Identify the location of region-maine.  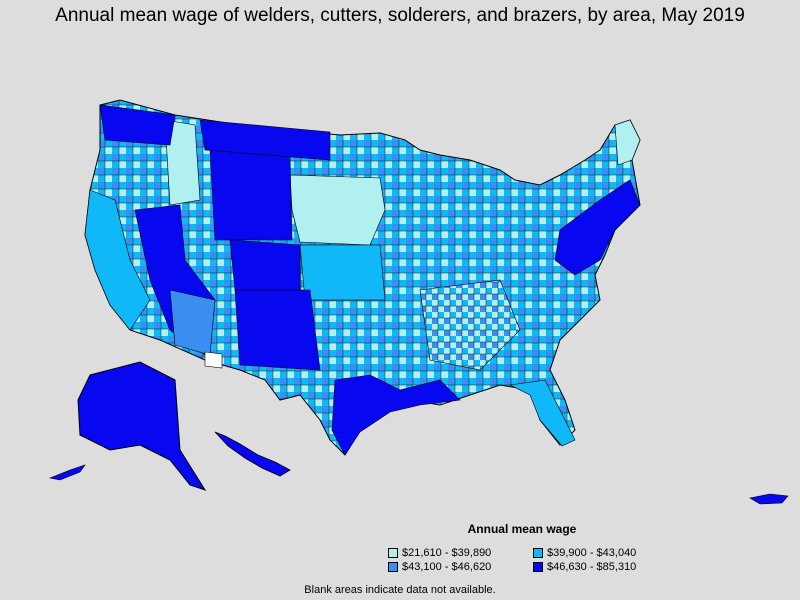
(627, 142).